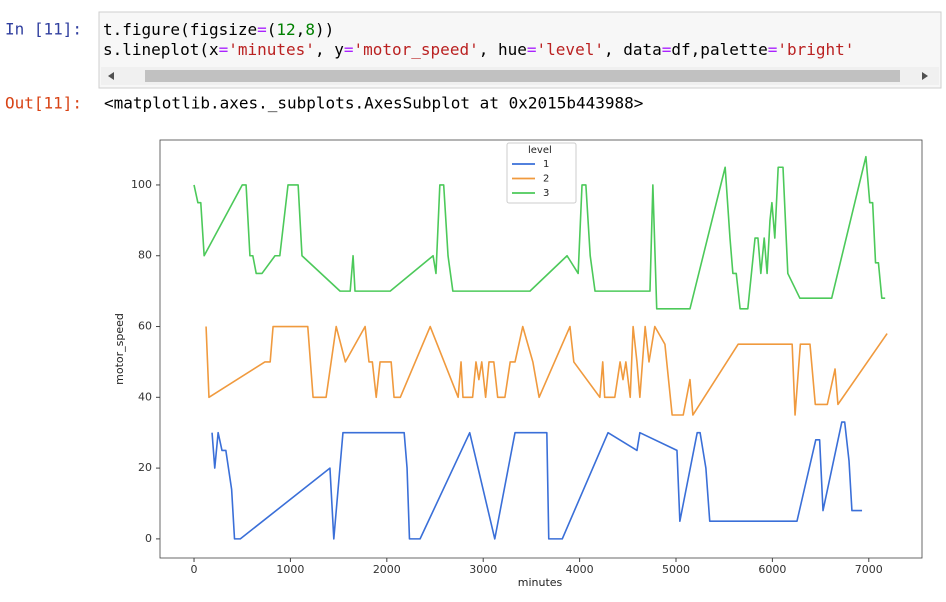 The image size is (946, 602). What do you see at coordinates (415, 49) in the screenshot?
I see `code-token: 'motor_speed'` at bounding box center [415, 49].